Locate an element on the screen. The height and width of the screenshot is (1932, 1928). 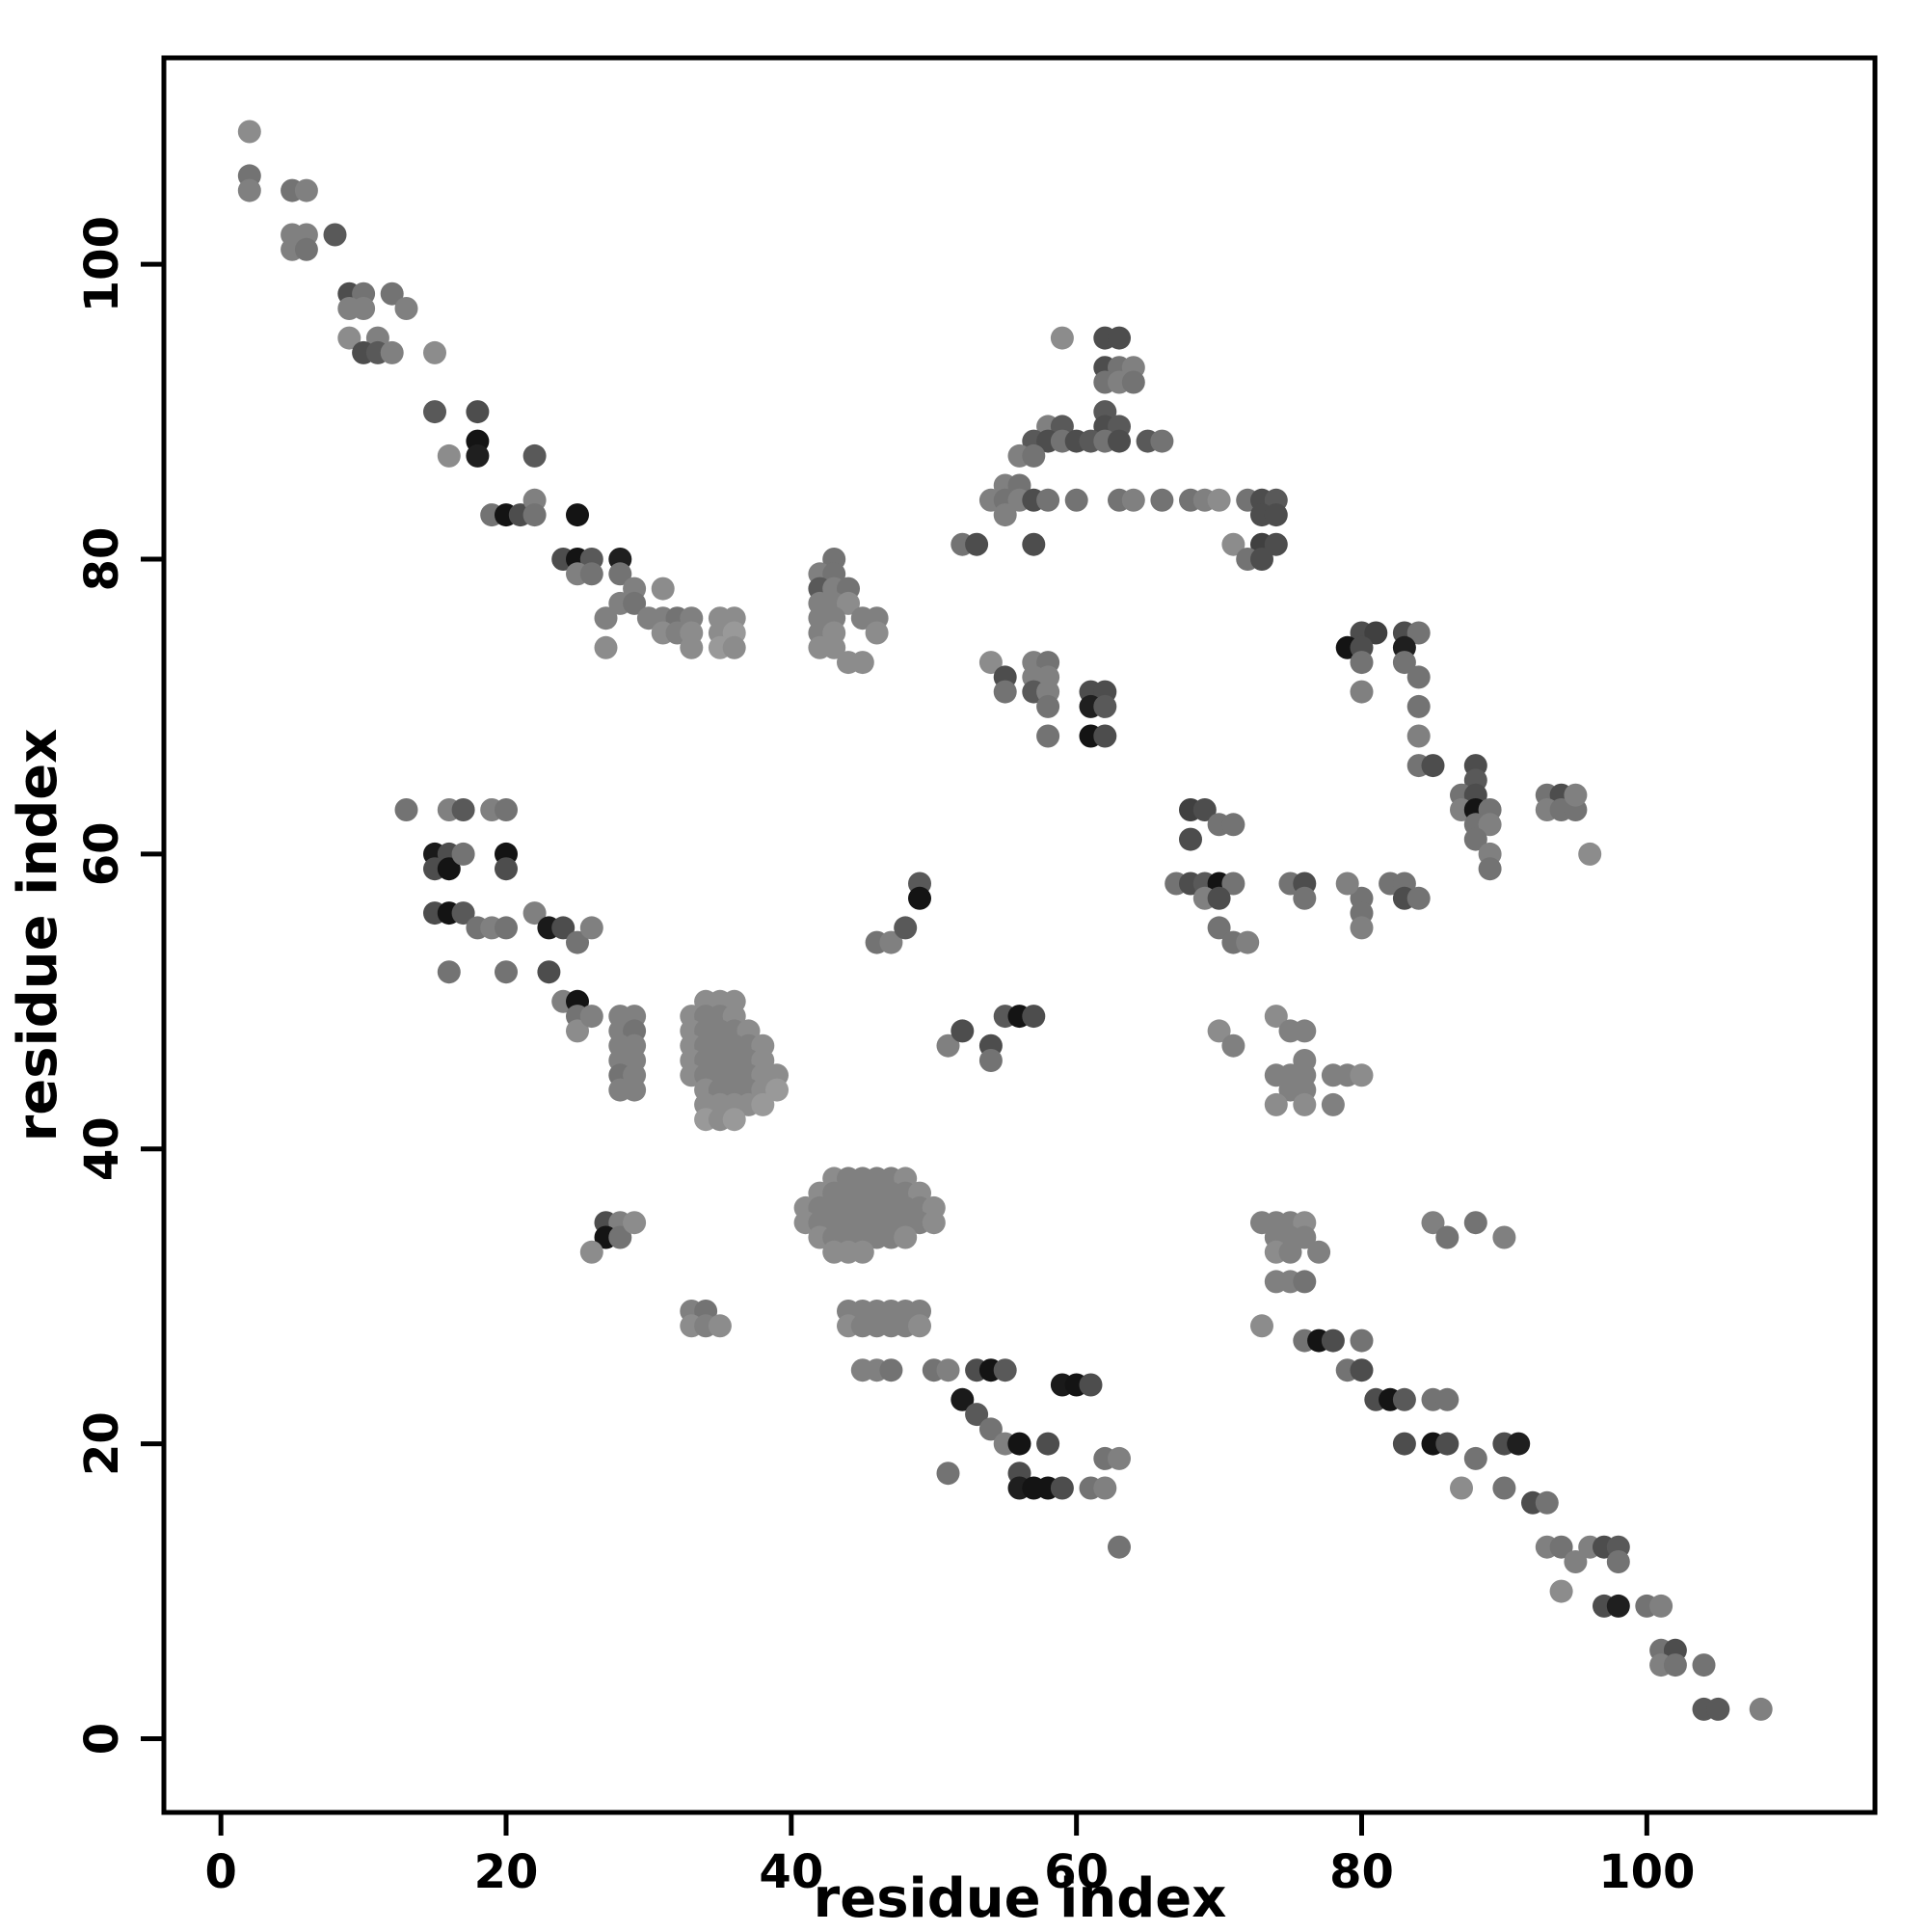
y-tick-label: 0 is located at coordinates (102, 1739).